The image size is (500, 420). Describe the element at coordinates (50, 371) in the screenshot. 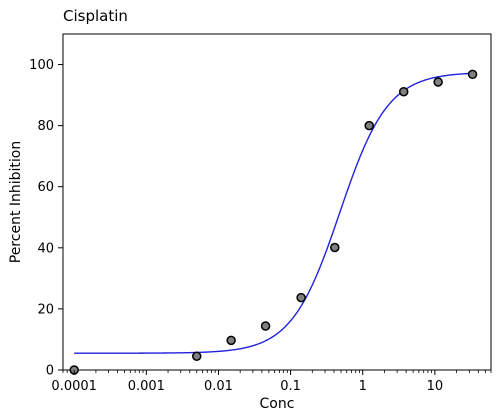

I see `y-tick-label: 0` at that location.